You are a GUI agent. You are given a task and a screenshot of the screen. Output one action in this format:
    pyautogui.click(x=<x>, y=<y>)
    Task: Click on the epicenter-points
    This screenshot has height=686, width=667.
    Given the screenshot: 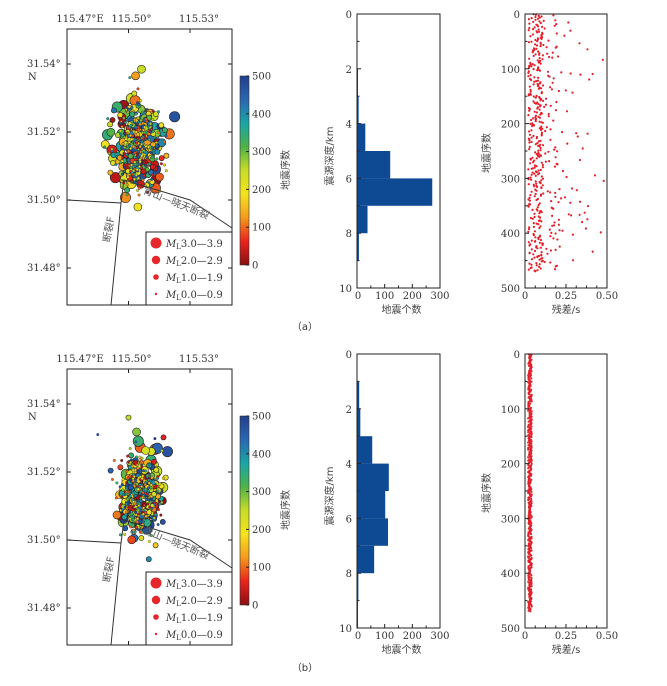 What is the action you would take?
    pyautogui.click(x=140, y=138)
    